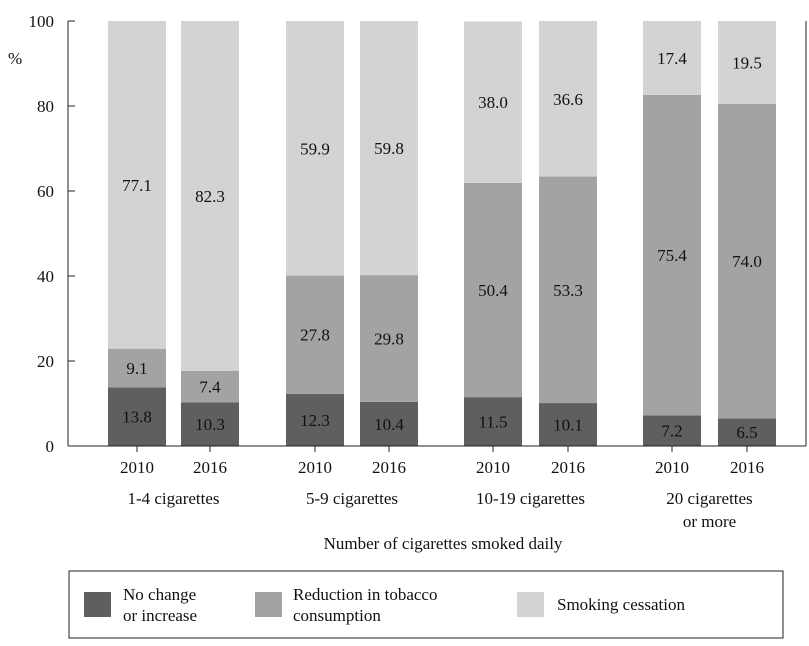 This screenshot has width=809, height=646. Describe the element at coordinates (137, 467) in the screenshot. I see `year-label-g0-2010: 2010` at that location.